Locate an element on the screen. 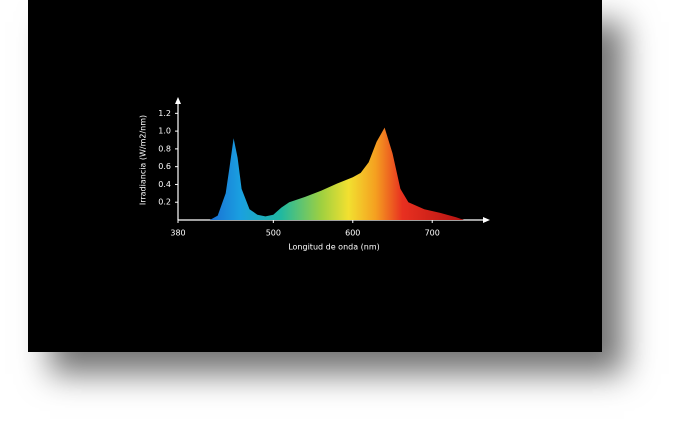 Image resolution: width=690 pixels, height=441 pixels. x-axis-label: Longitud de onda (nm) is located at coordinates (334, 247).